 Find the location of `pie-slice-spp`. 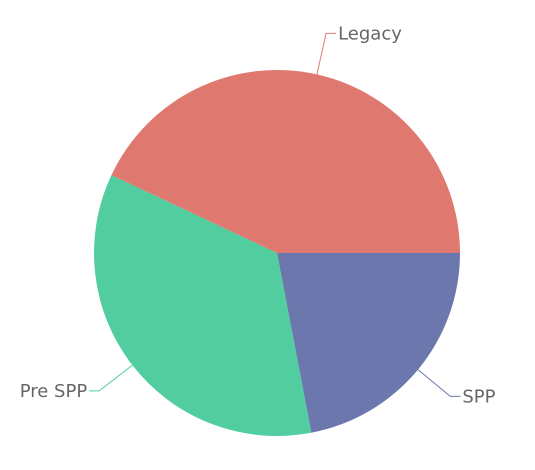

pie-slice-spp is located at coordinates (368, 343).